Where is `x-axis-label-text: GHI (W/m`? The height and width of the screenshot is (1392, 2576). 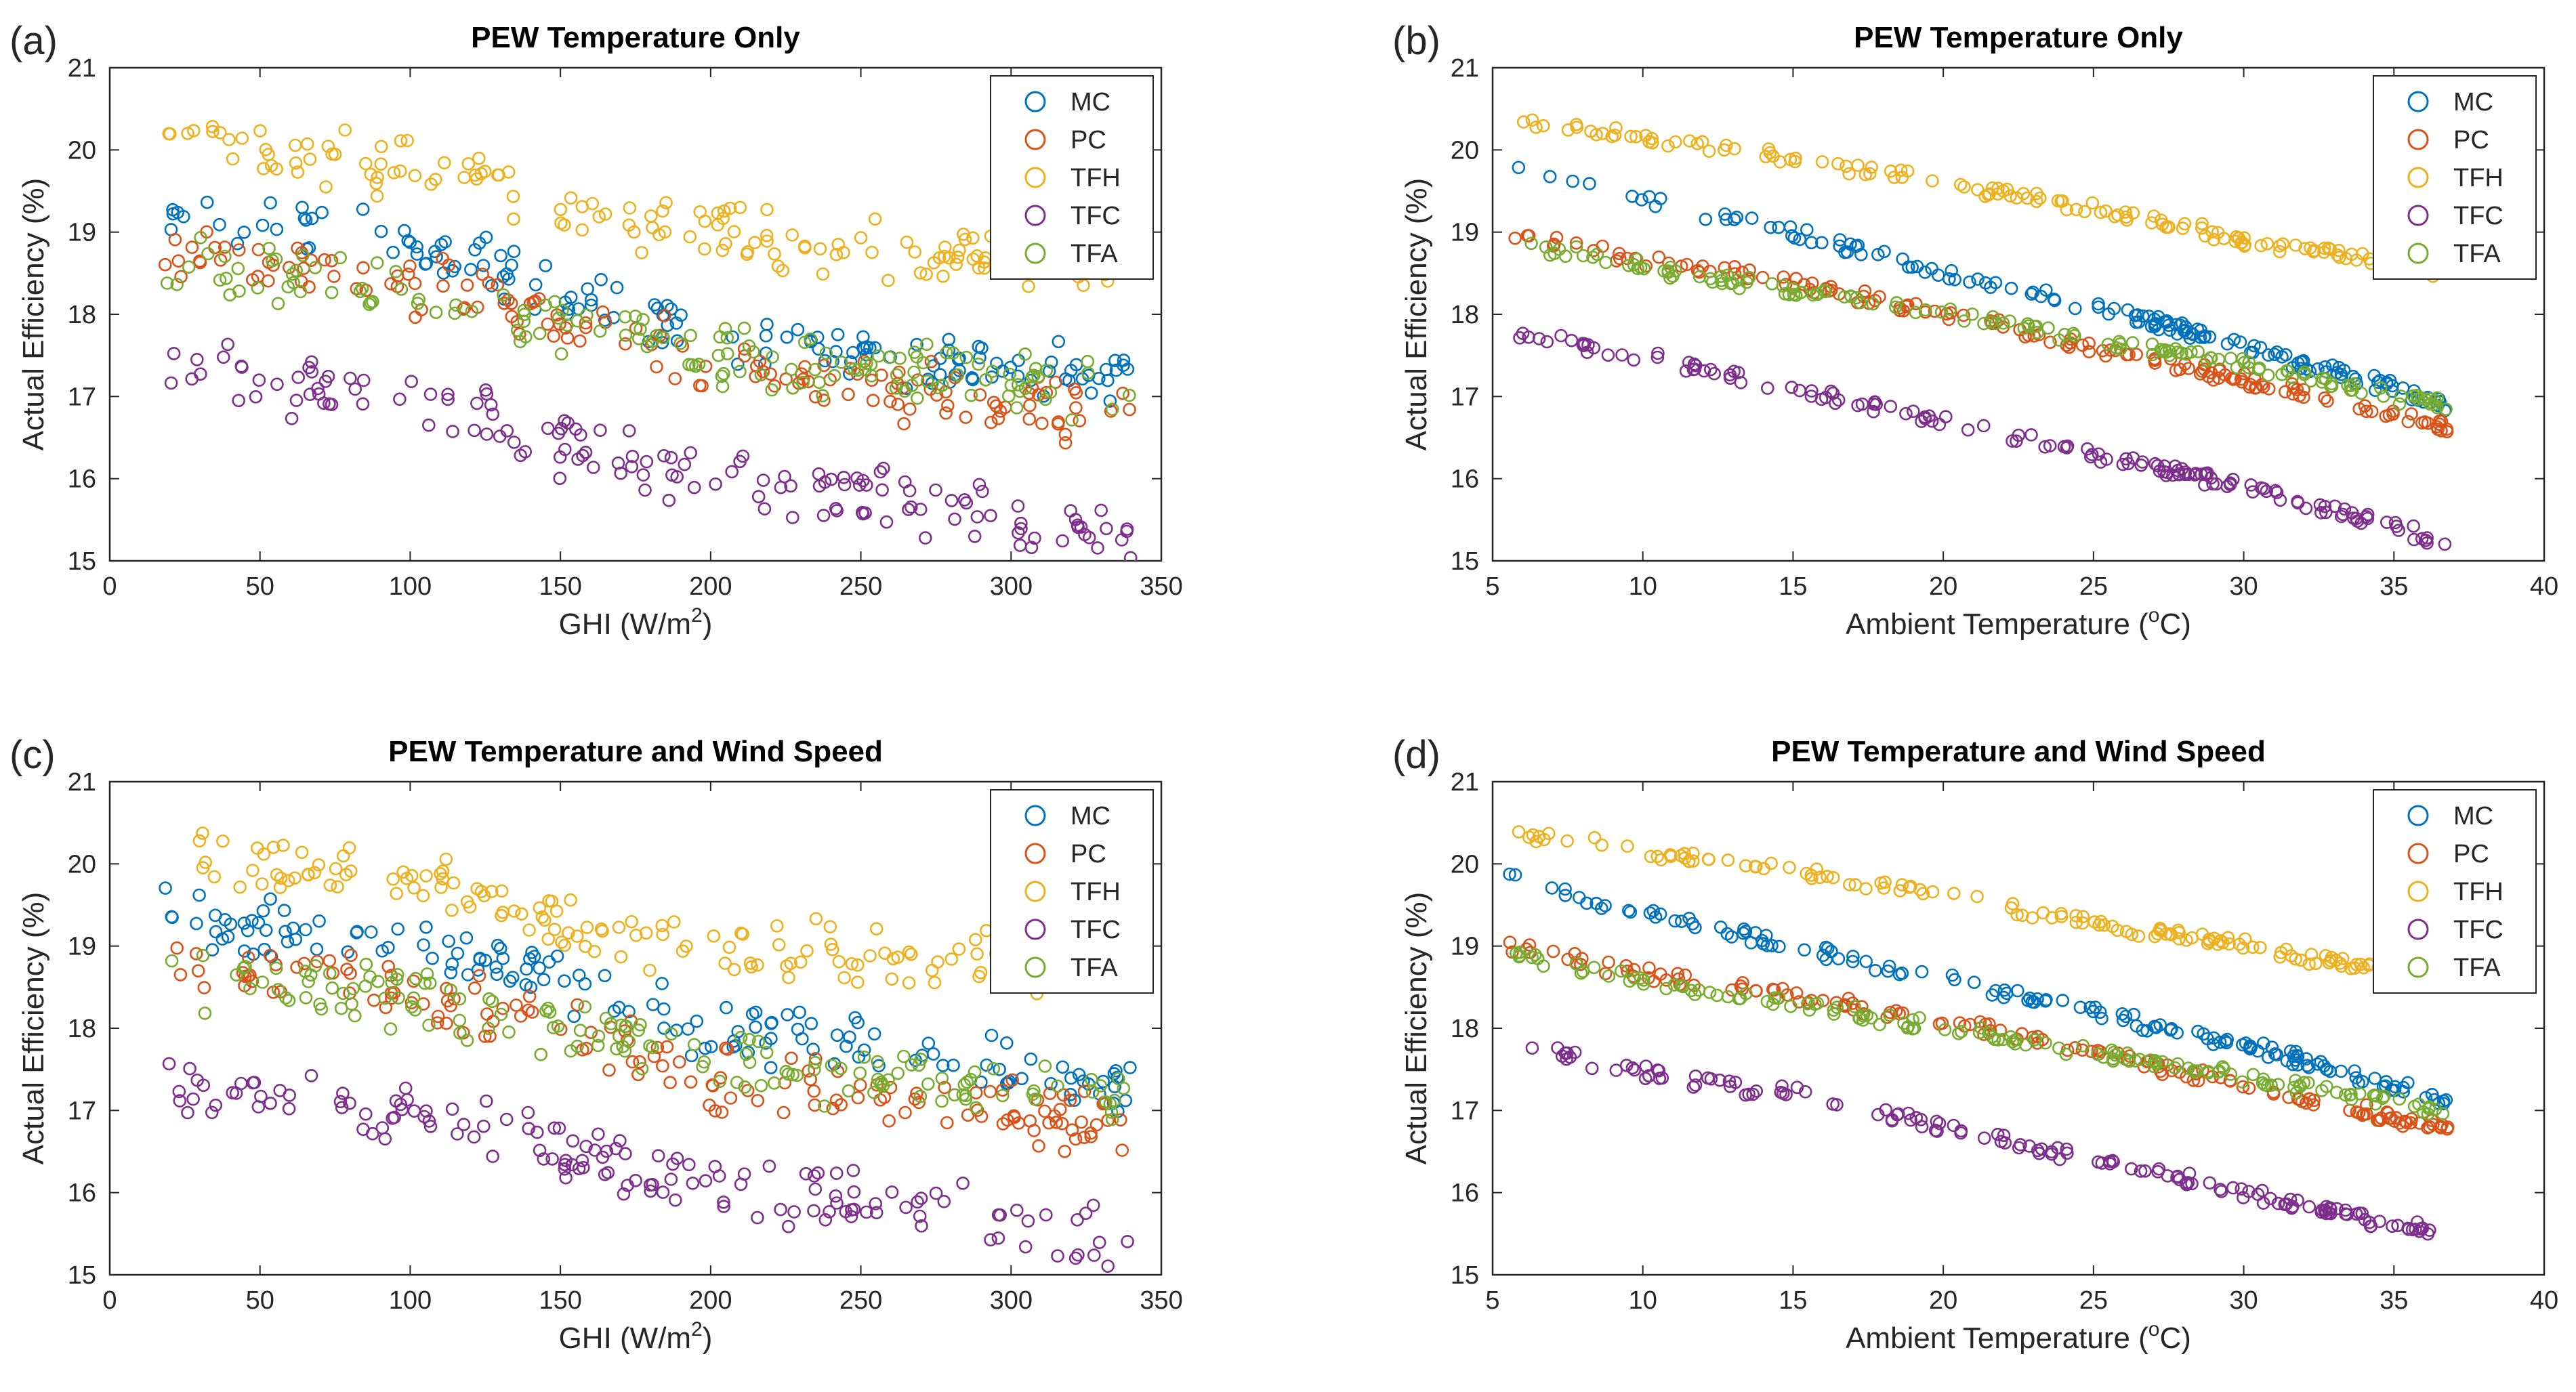 x-axis-label-text: GHI (W/m is located at coordinates (625, 624).